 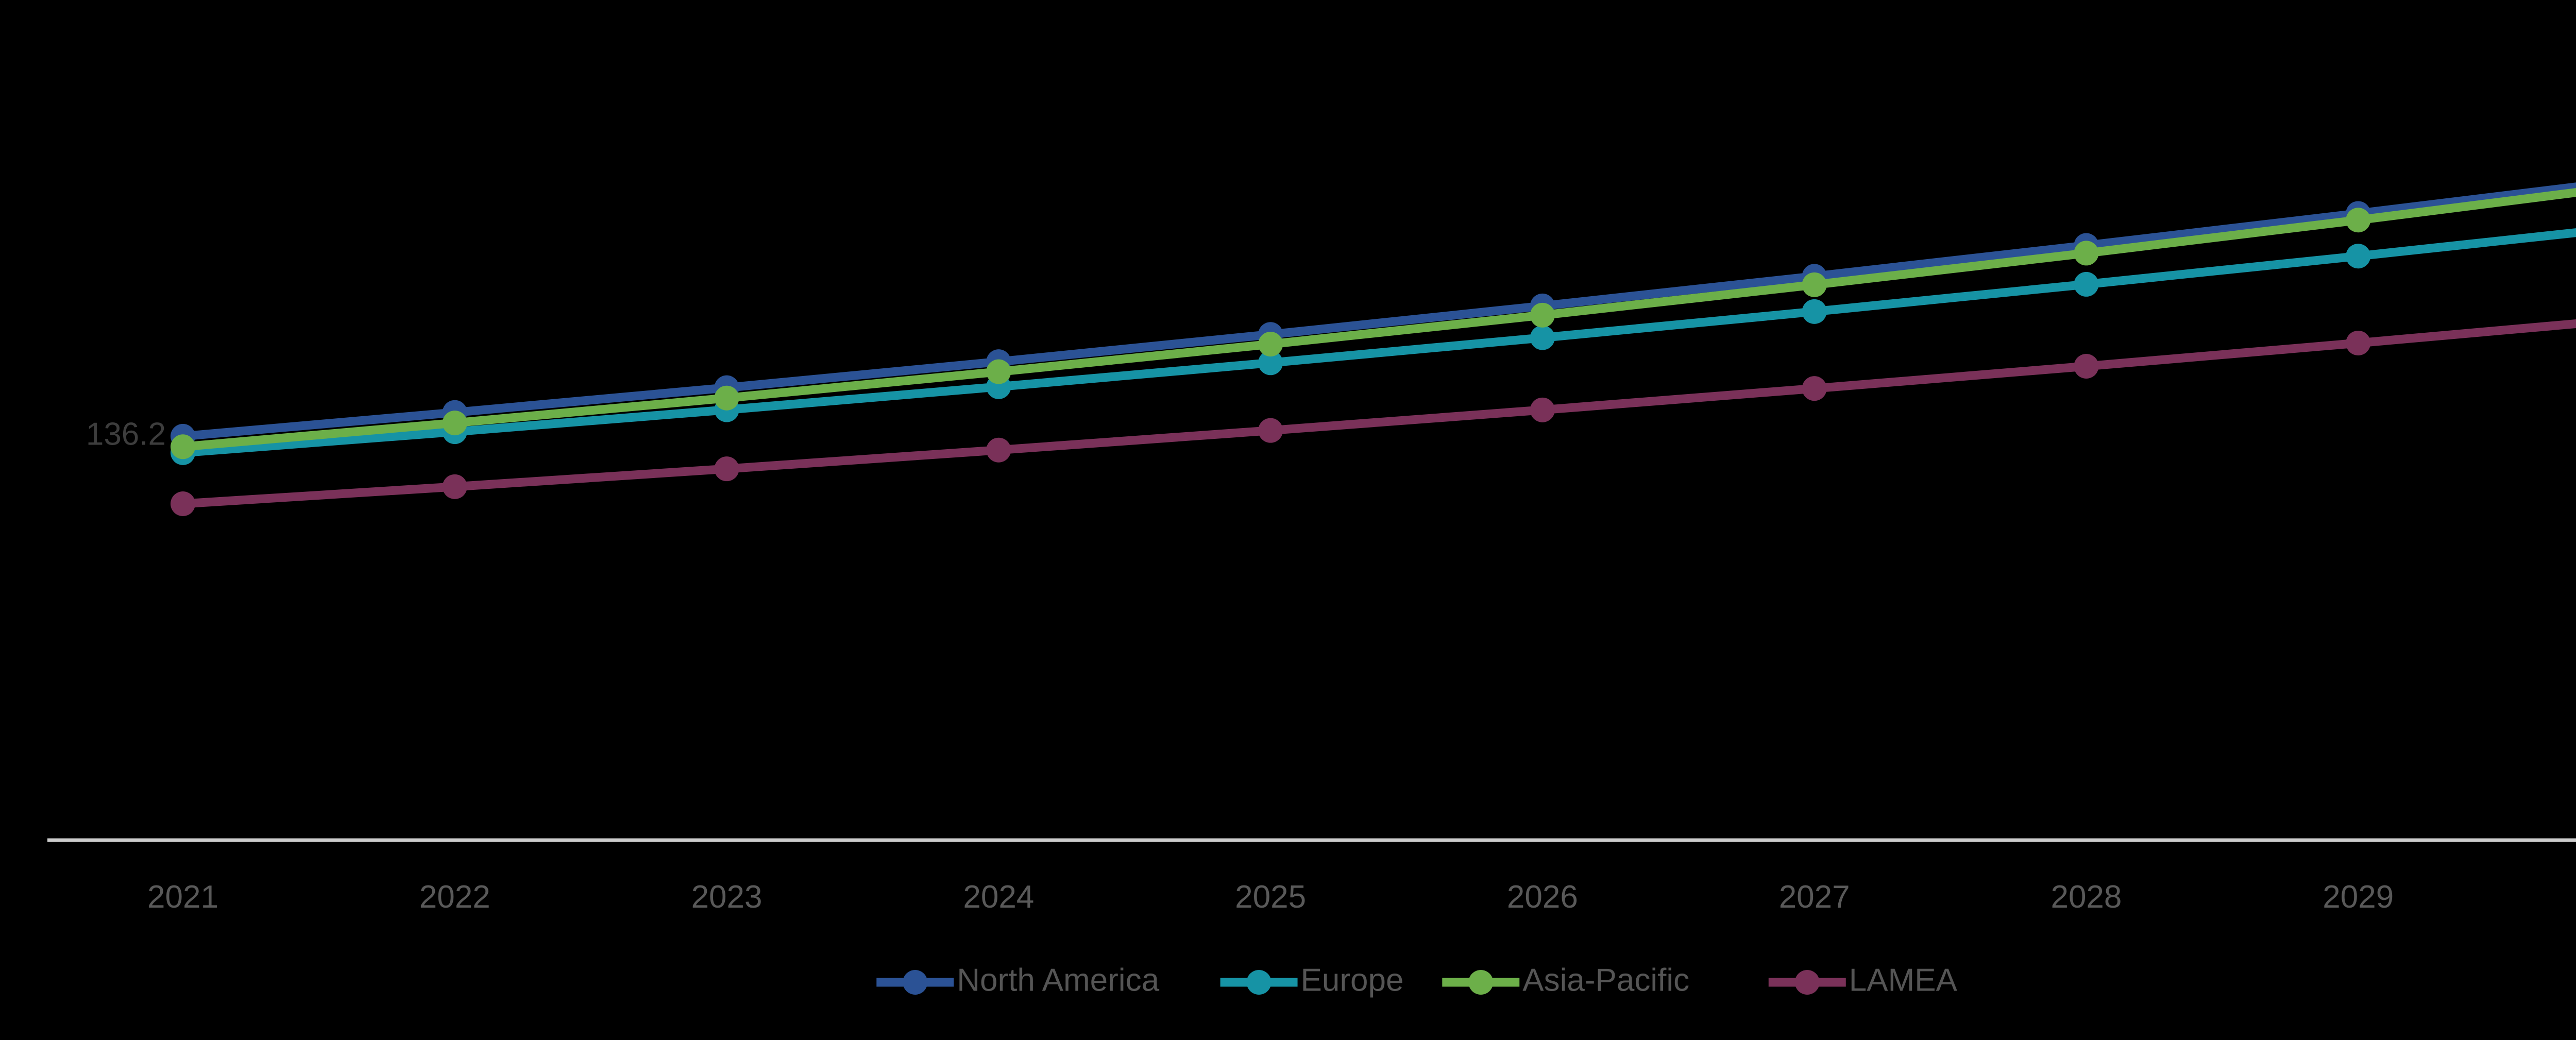 I want to click on legend-item-europe: Europe, so click(x=1312, y=980).